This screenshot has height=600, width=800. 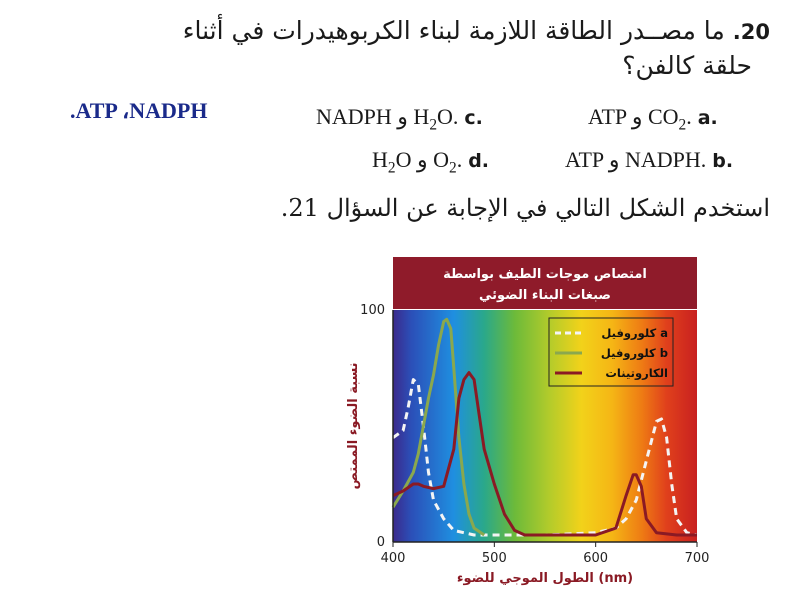 What do you see at coordinates (372, 310) in the screenshot?
I see `y-tick-label-1: 100` at bounding box center [372, 310].